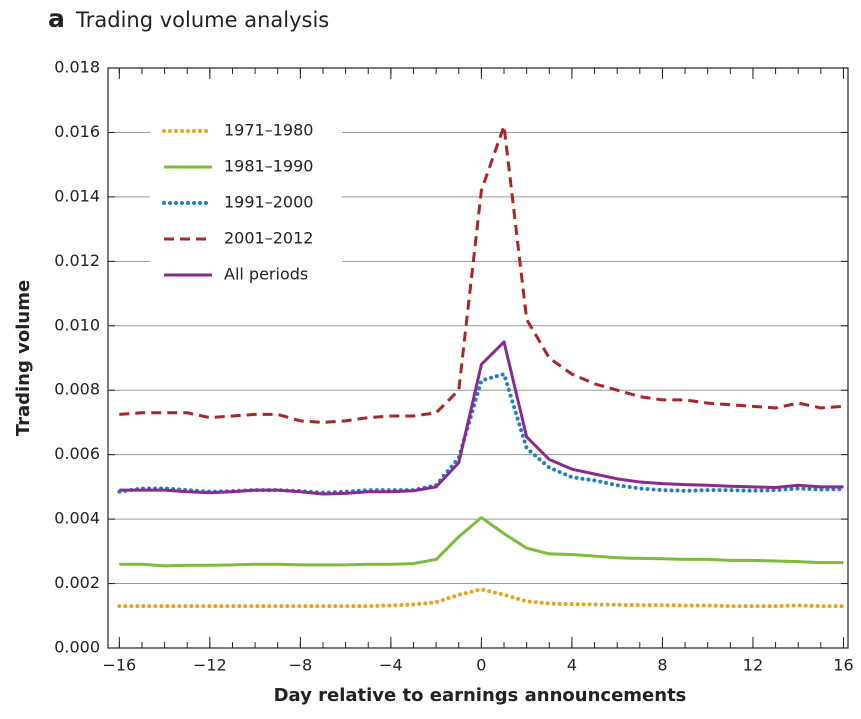 This screenshot has width=861, height=719. Describe the element at coordinates (77, 582) in the screenshot. I see `y-tick-label: 0.002` at that location.